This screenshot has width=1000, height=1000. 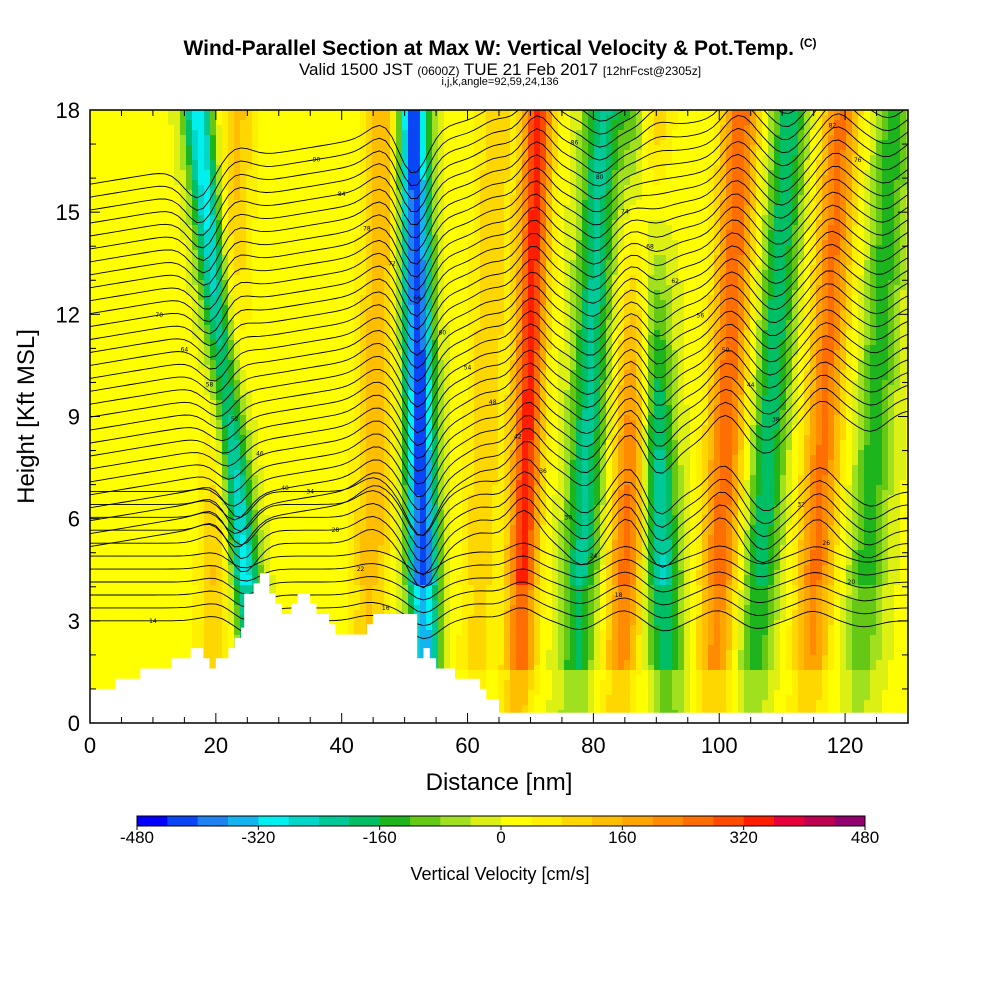 What do you see at coordinates (392, 263) in the screenshot?
I see `theta-contour-label: 72` at bounding box center [392, 263].